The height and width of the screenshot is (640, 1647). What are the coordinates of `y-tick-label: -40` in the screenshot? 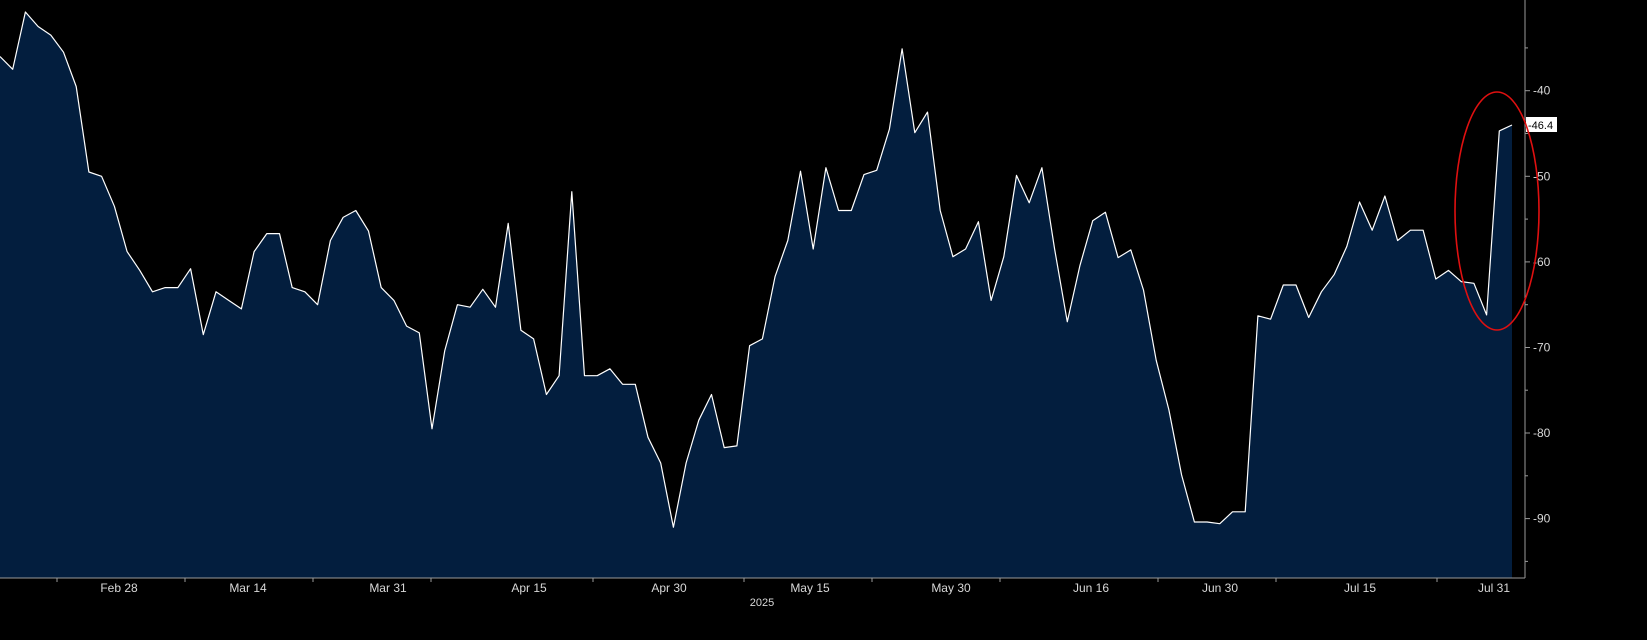 It's located at (1542, 91).